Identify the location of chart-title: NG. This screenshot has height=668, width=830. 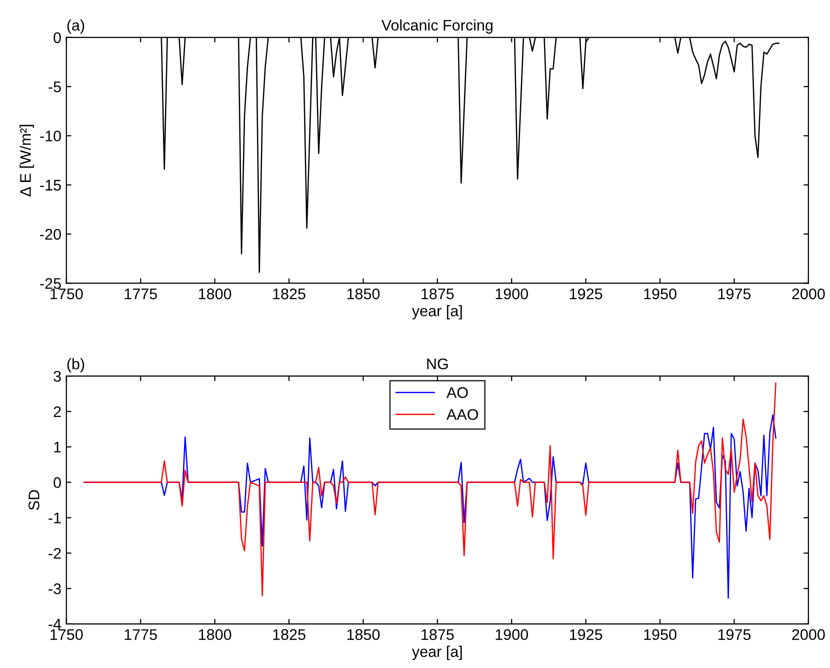
(437, 364).